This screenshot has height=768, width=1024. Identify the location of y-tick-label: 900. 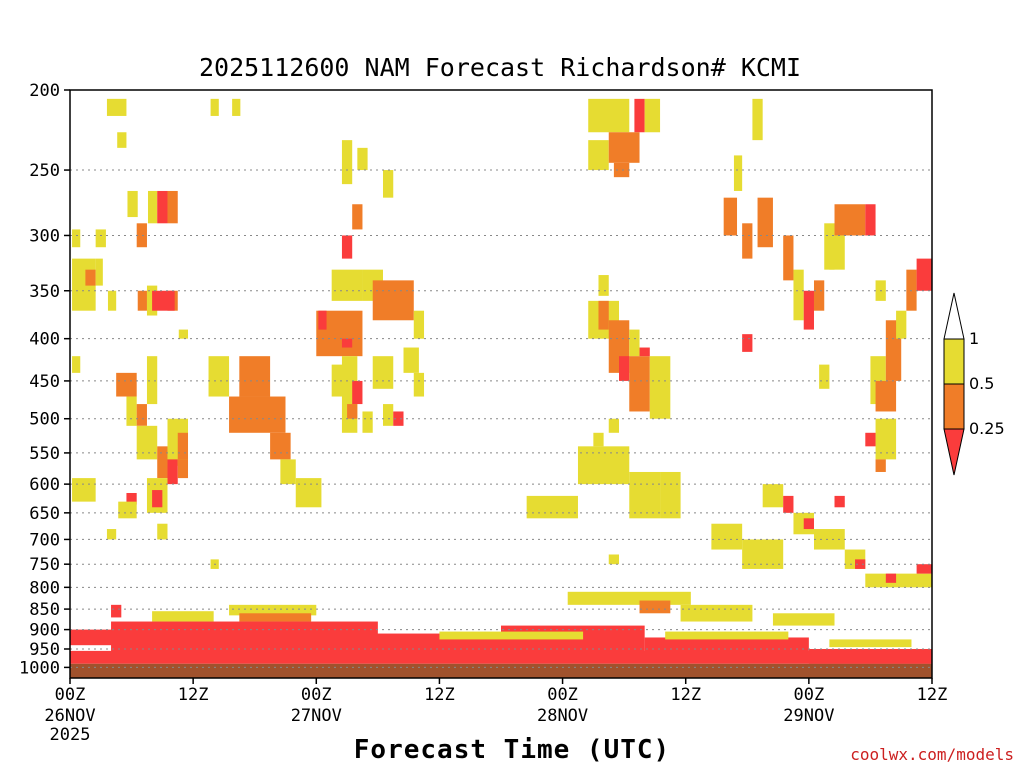
(44, 631).